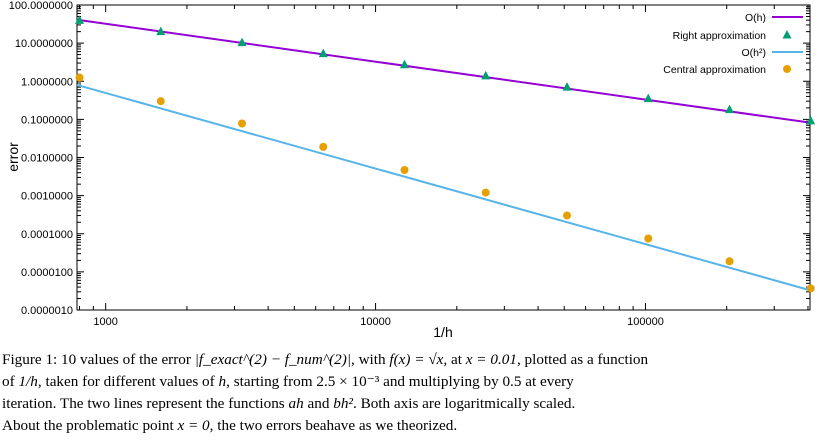 Image resolution: width=815 pixels, height=440 pixels. Describe the element at coordinates (47, 235) in the screenshot. I see `y-tick-label: 0.0001000` at that location.